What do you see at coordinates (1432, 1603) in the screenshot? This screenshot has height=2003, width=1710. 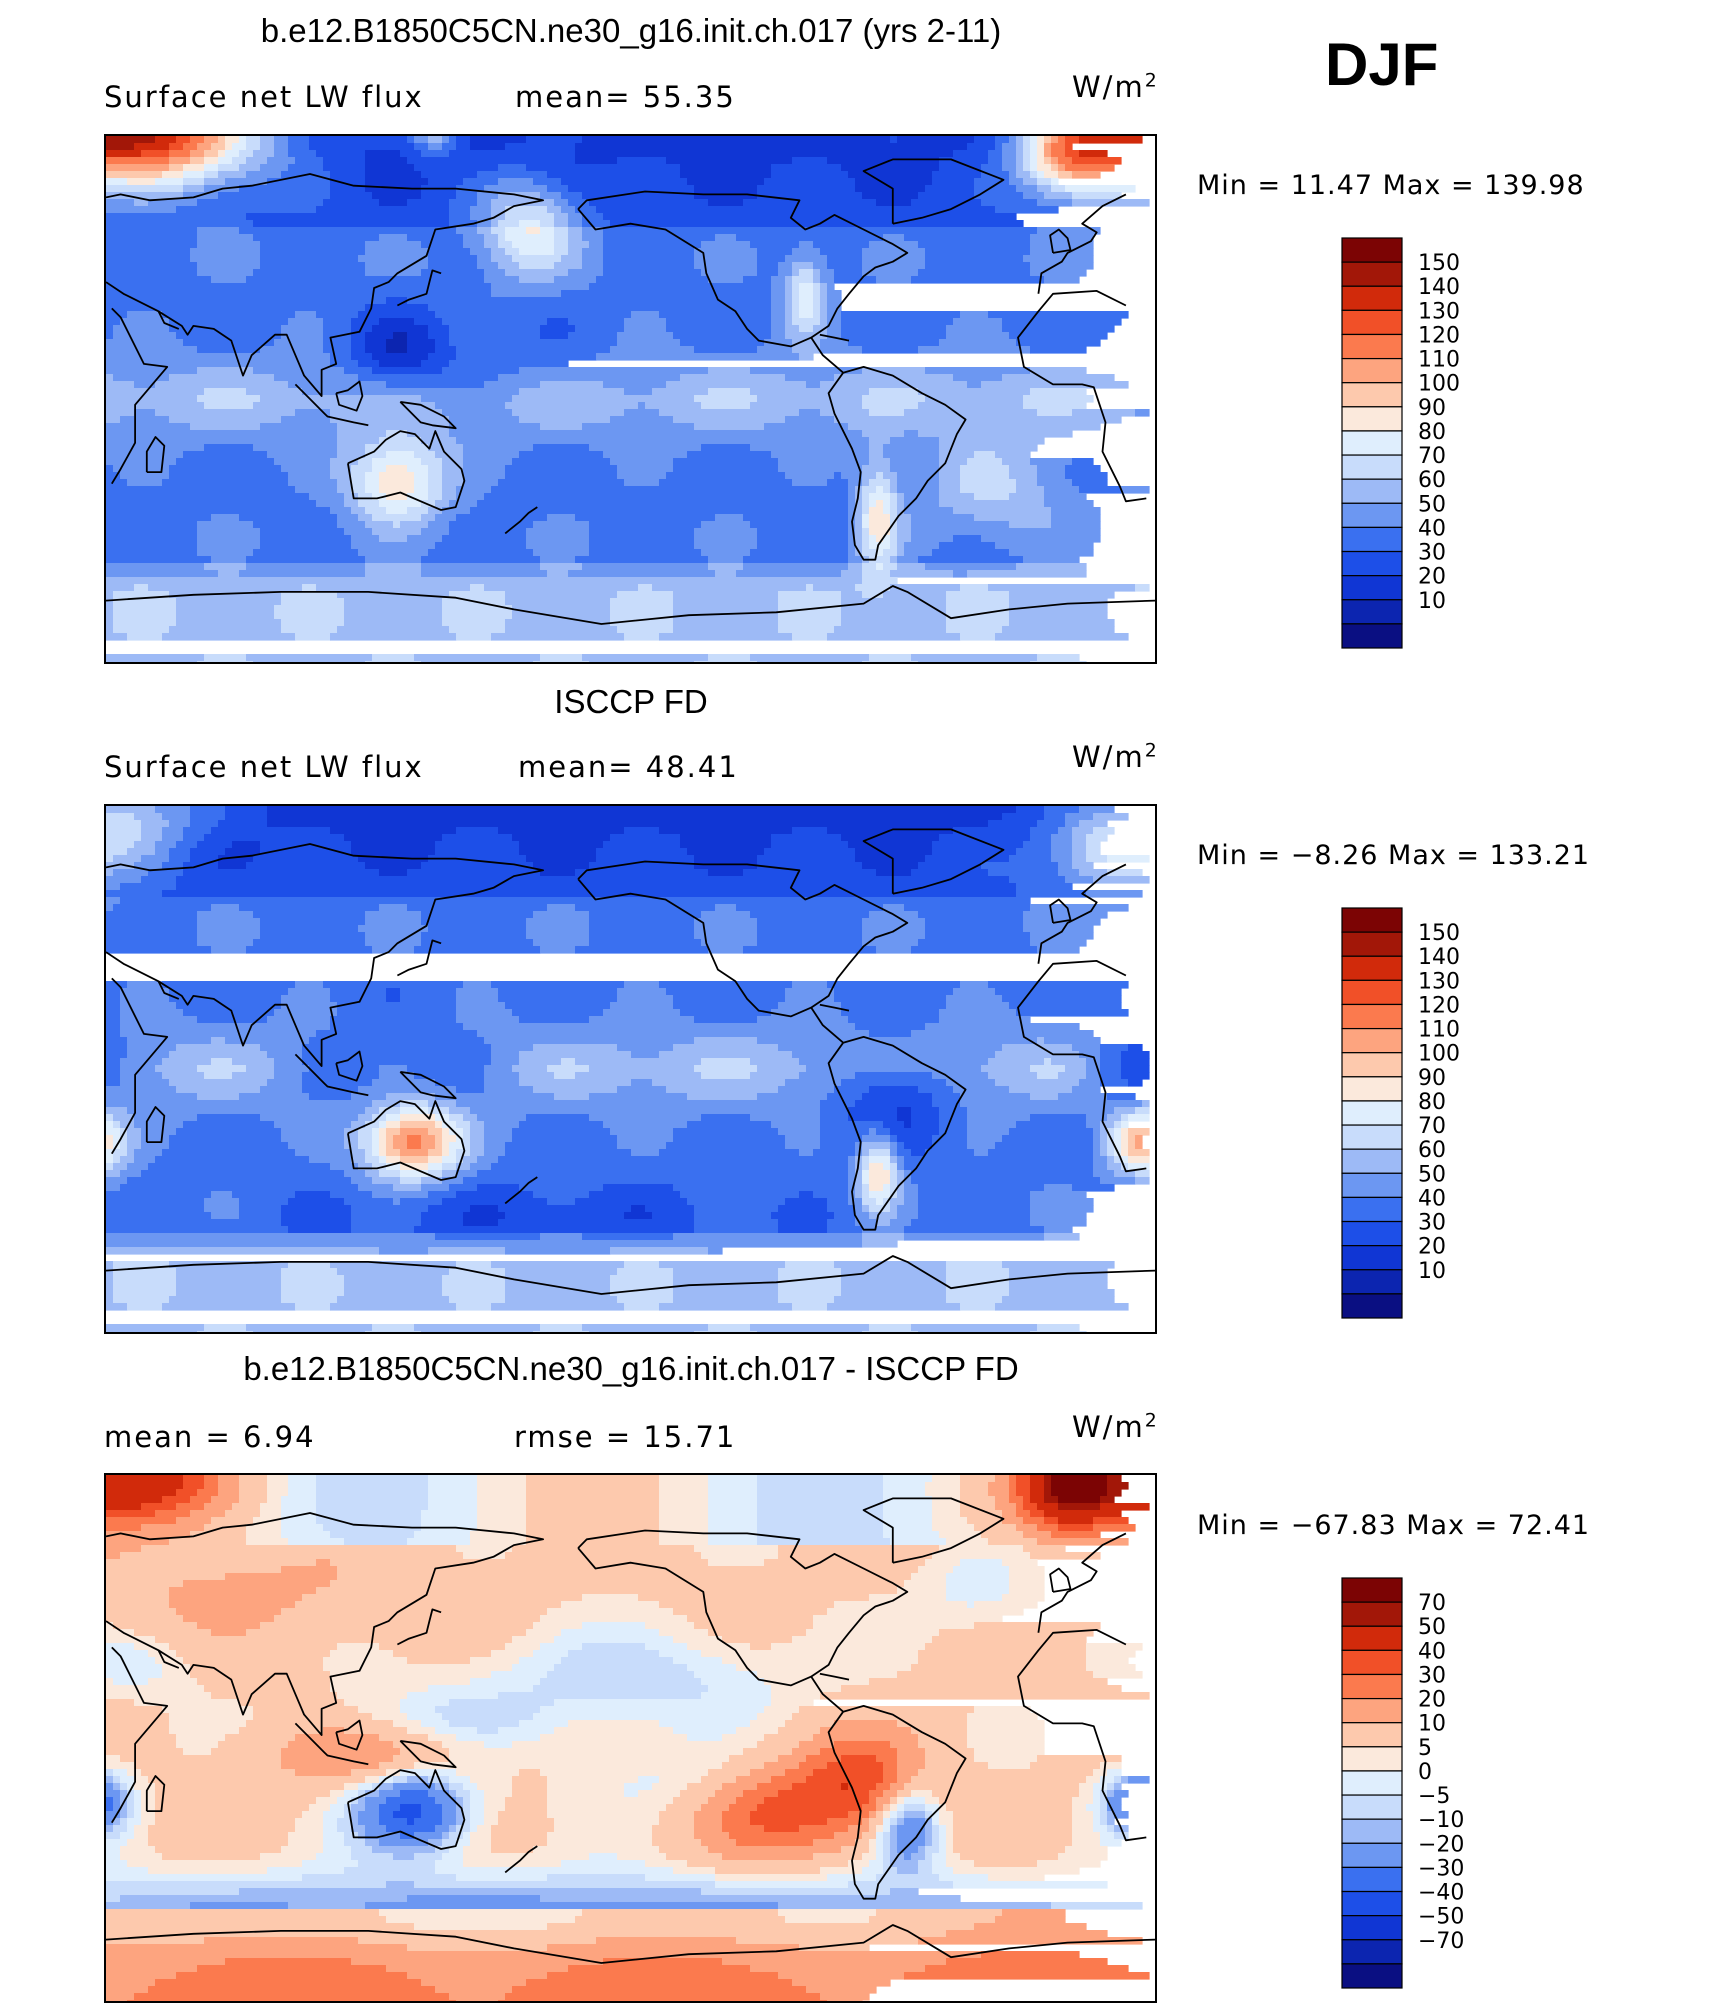 I see `panel3-colorbar-label: 70` at bounding box center [1432, 1603].